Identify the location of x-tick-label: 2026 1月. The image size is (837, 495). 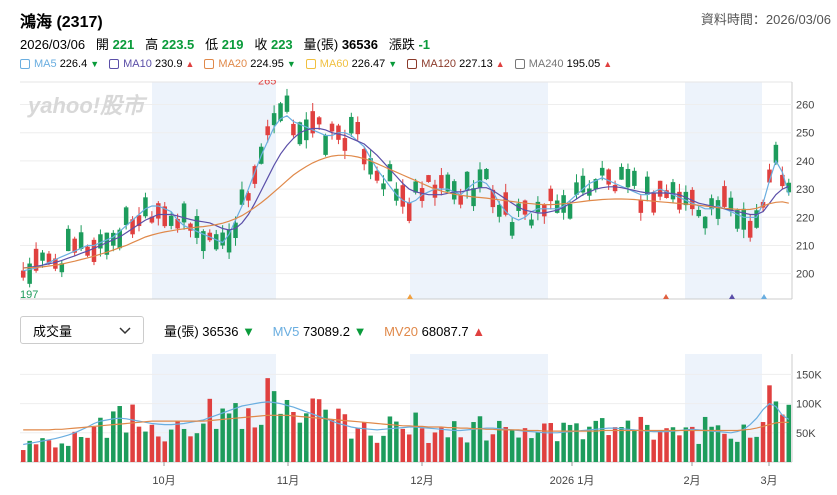
(572, 481).